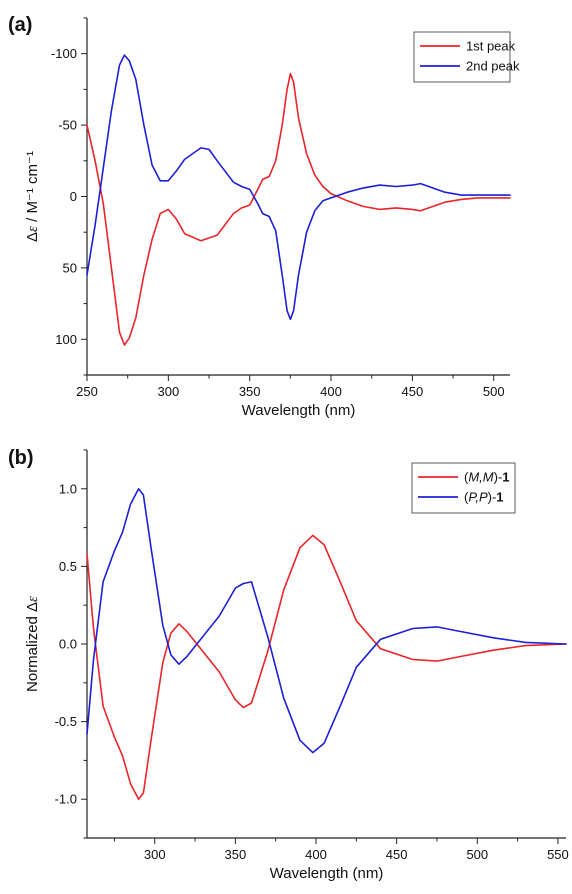 This screenshot has width=572, height=894. What do you see at coordinates (21, 458) in the screenshot?
I see `panel-label: (b)` at bounding box center [21, 458].